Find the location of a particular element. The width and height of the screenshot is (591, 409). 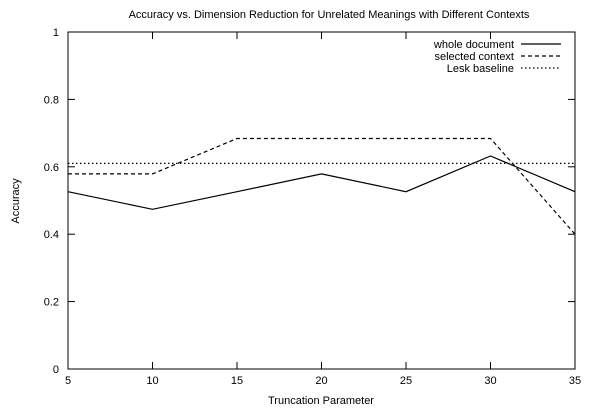

x-tick-label: 15 is located at coordinates (237, 381).